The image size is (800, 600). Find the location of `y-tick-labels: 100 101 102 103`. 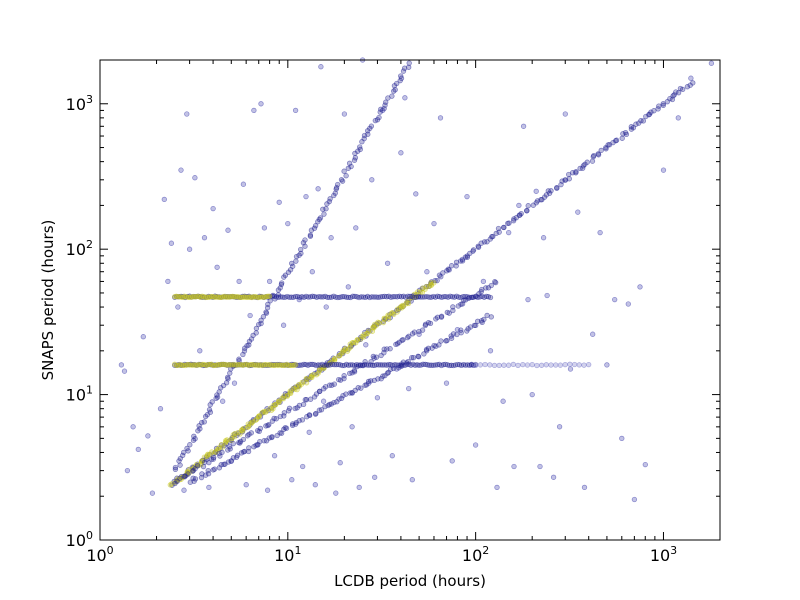

y-tick-labels: 100 101 102 103 is located at coordinates (79, 321).